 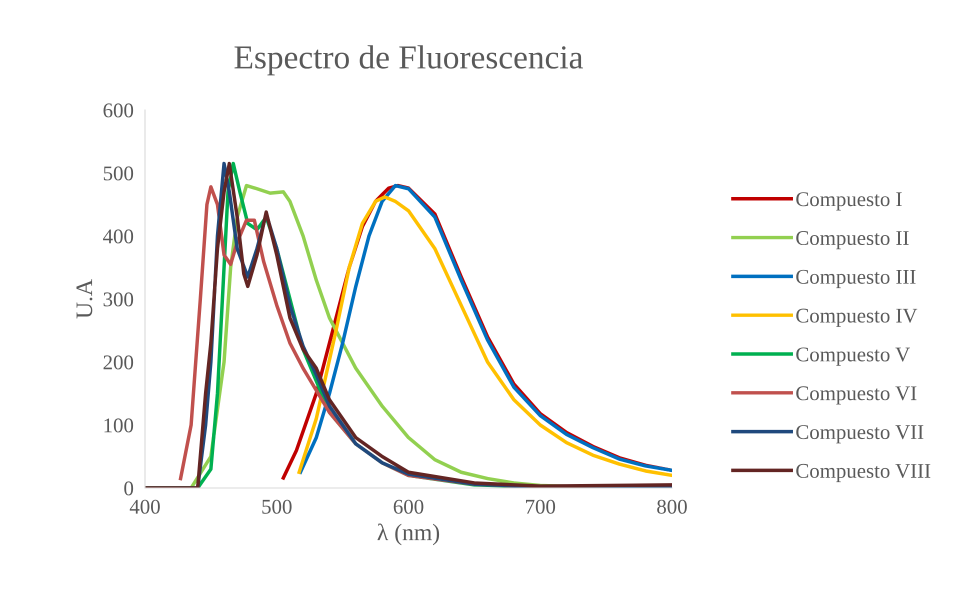 I want to click on x-tick-label: 600, so click(x=409, y=507).